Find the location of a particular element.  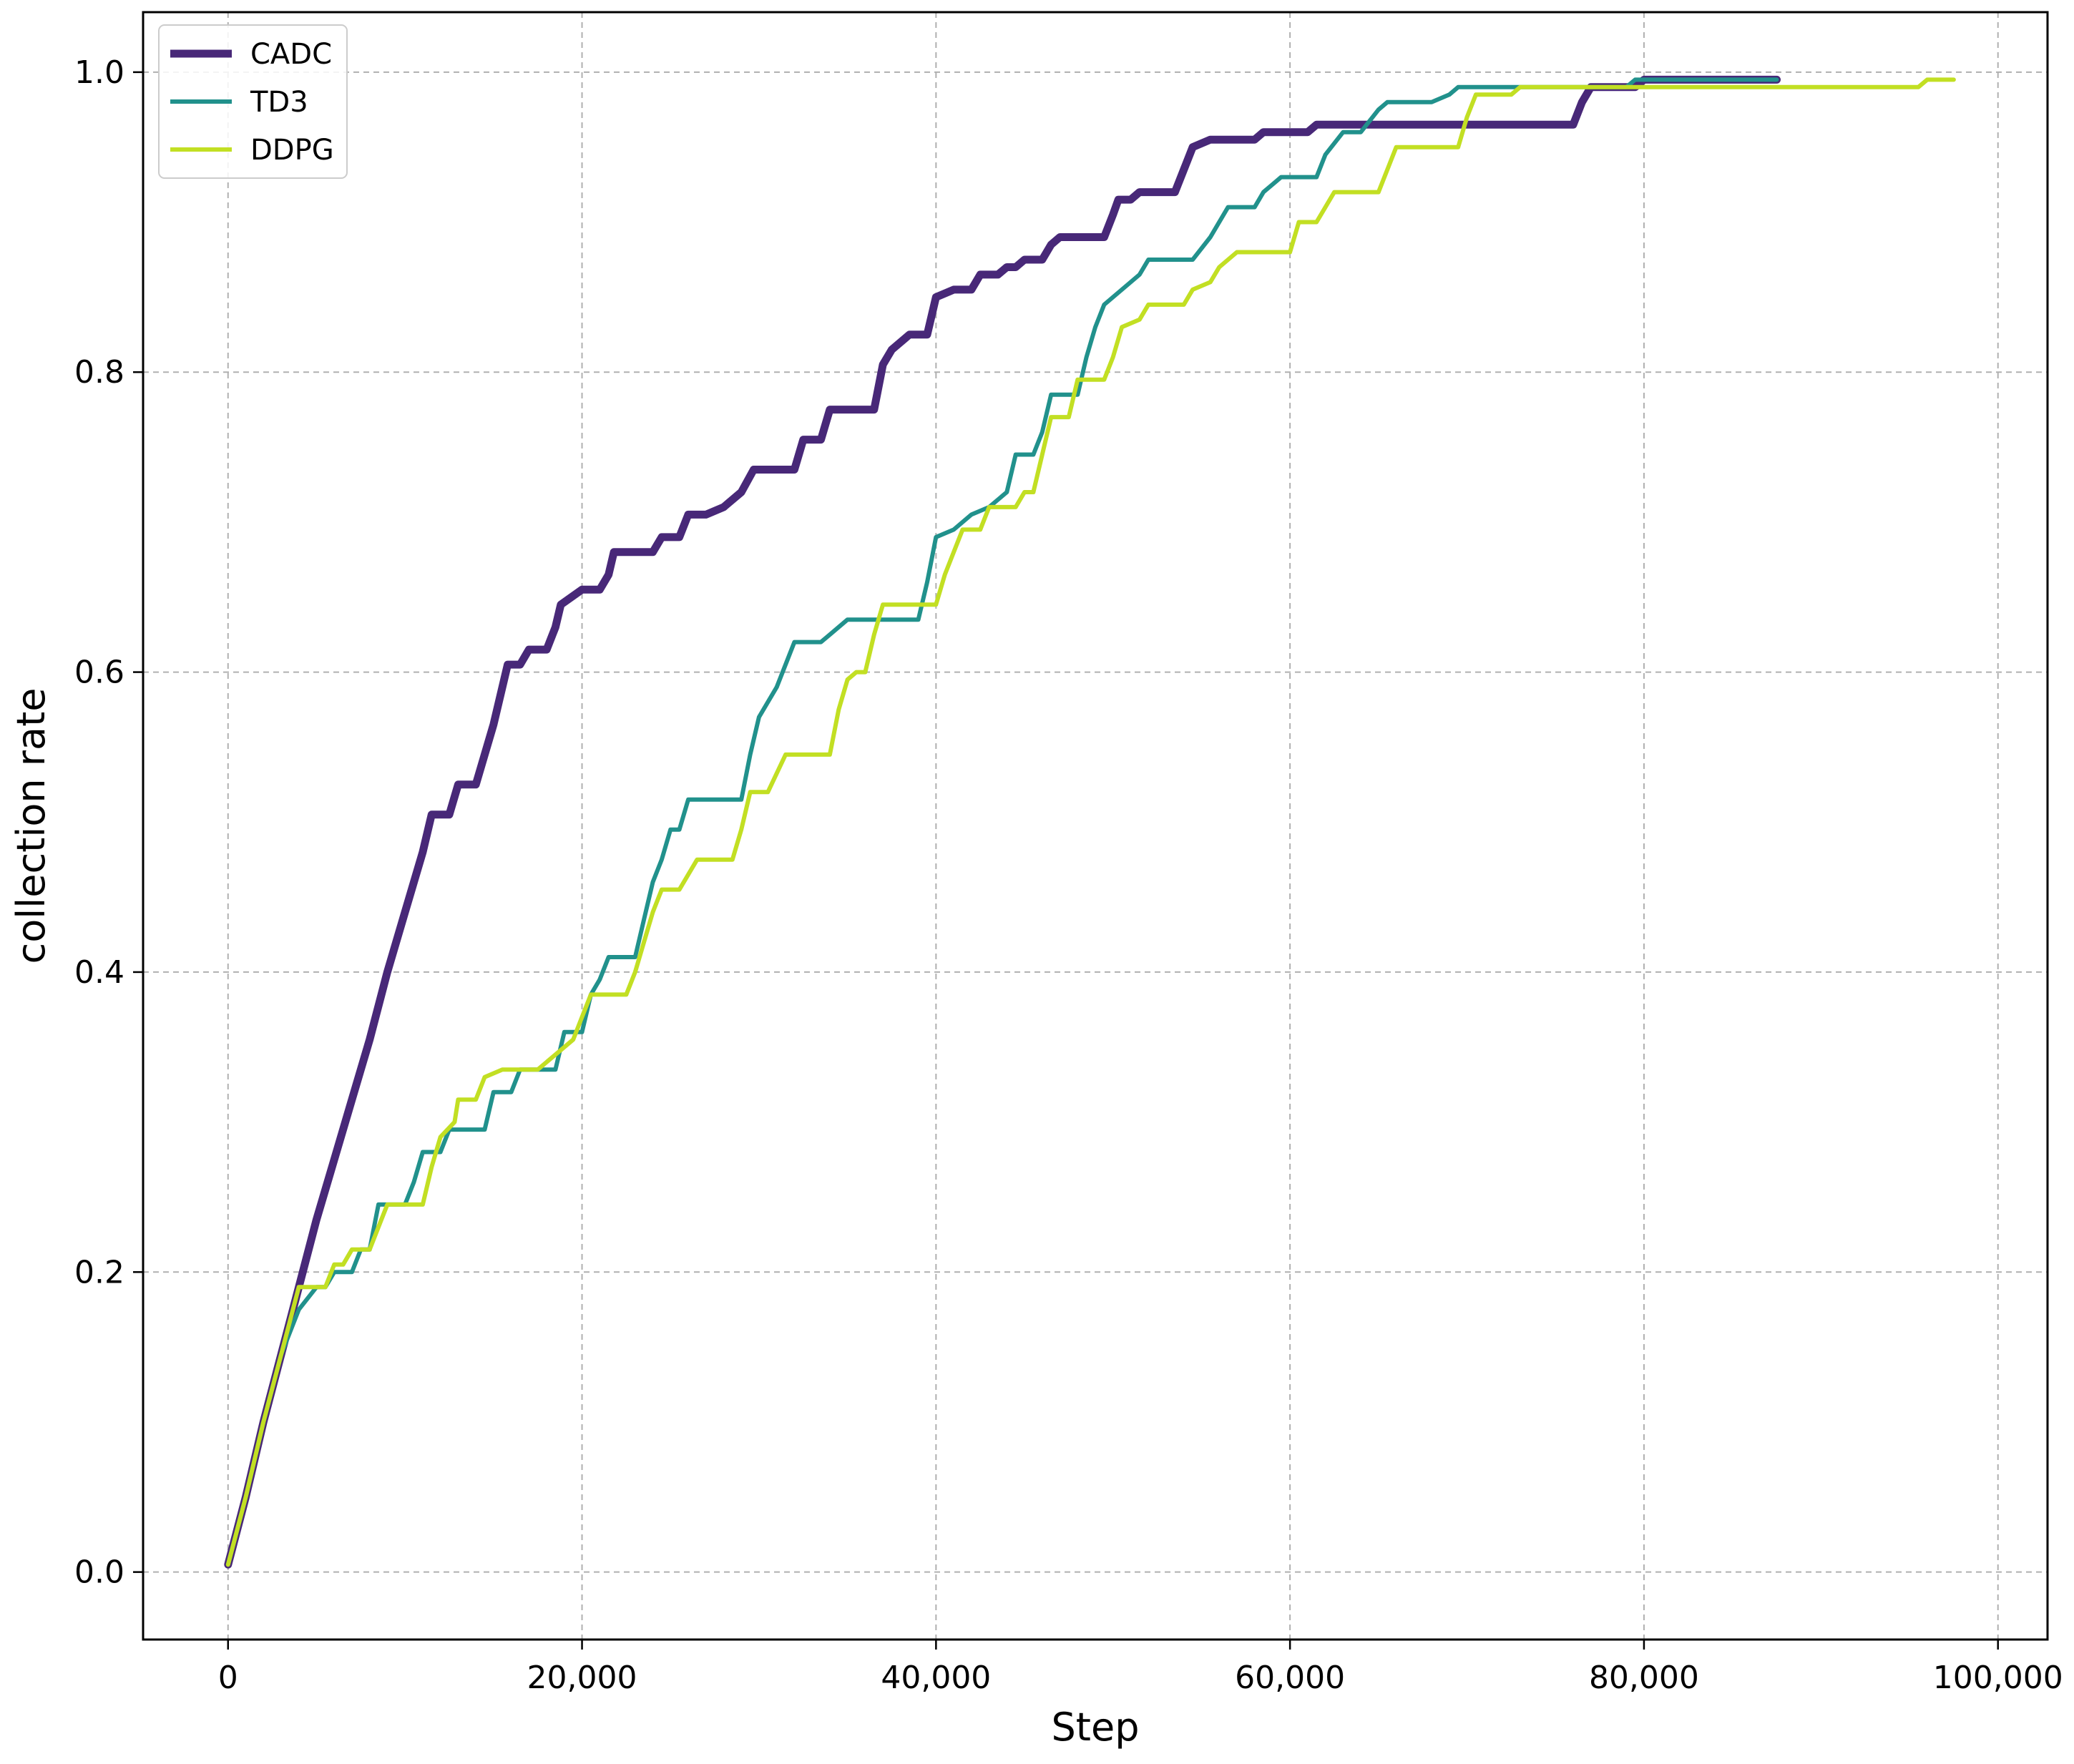

y-axis-label: collection rate is located at coordinates (31, 826).